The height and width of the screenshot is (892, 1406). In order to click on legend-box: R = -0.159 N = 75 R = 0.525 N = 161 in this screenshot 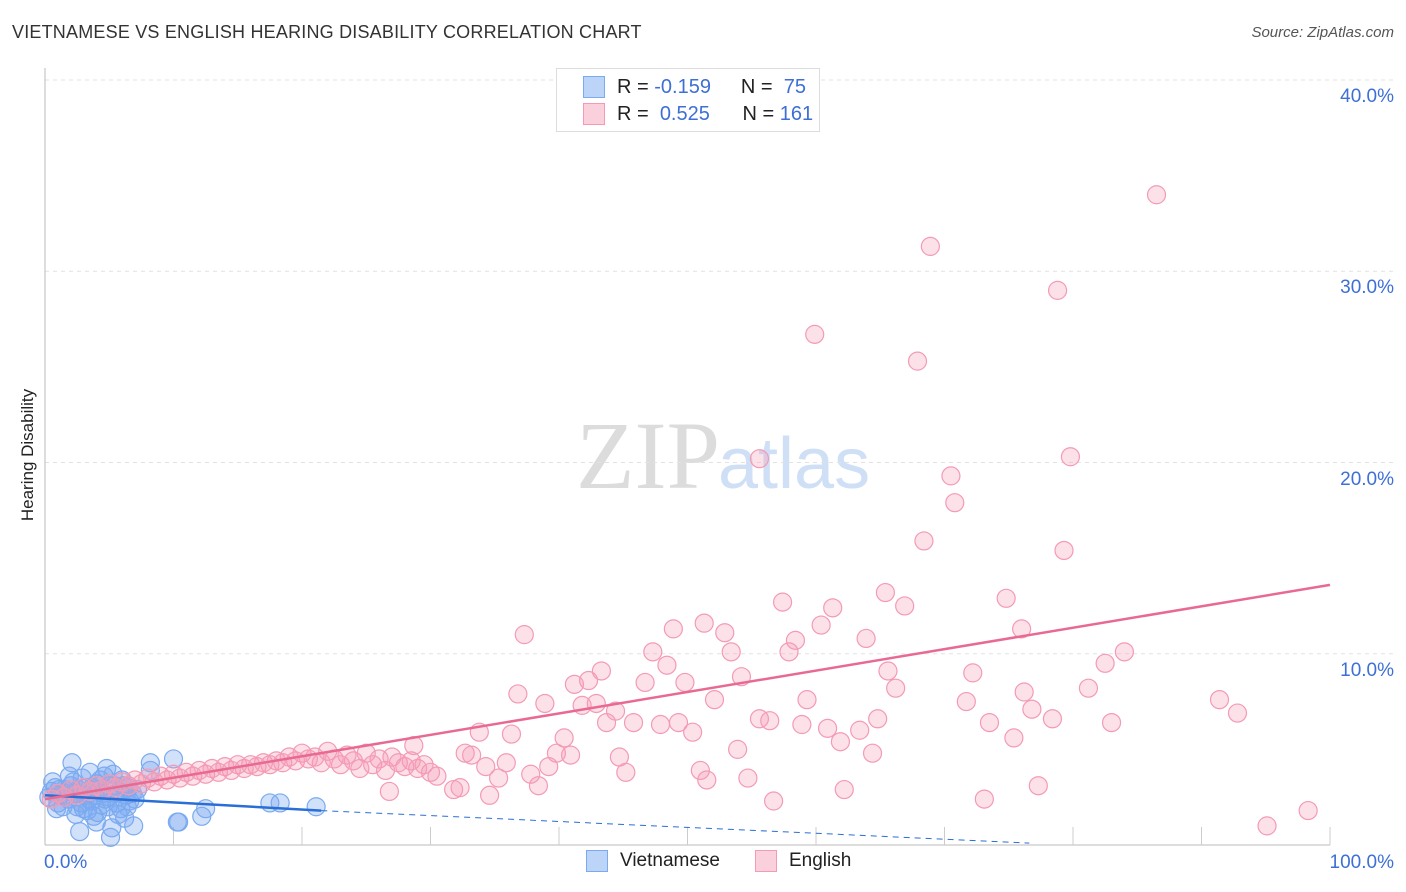, I will do `click(688, 100)`.